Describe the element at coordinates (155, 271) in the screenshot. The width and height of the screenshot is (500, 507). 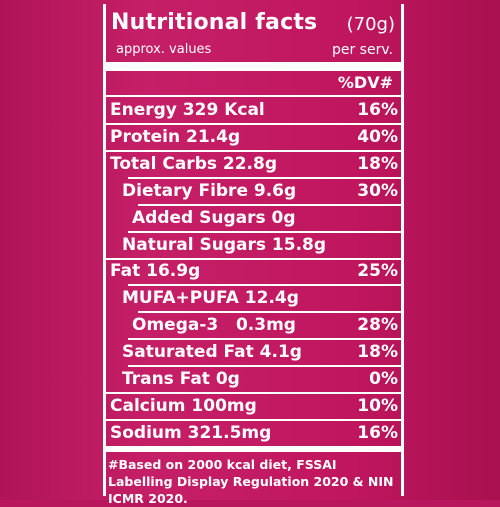
I see `nutrient-label: Fat 16.9g` at that location.